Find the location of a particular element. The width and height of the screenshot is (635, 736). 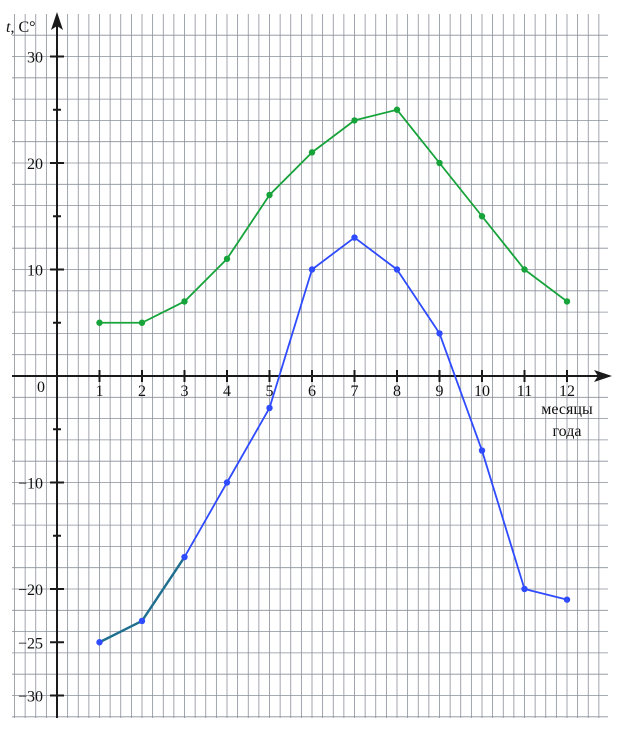

x-tick-label: 5 is located at coordinates (270, 391).